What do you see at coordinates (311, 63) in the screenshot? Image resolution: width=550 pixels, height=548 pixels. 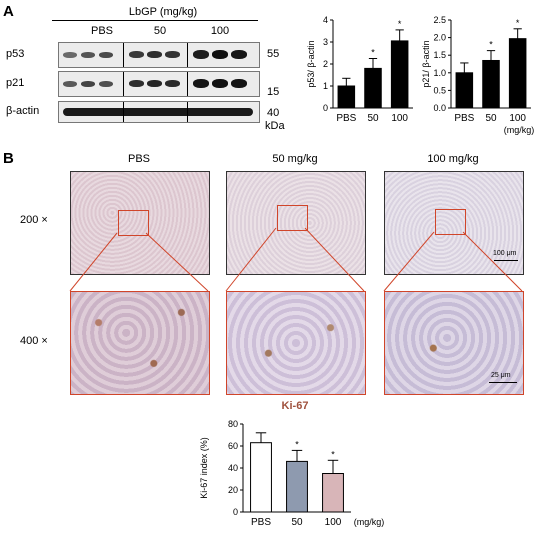 I see `p53-ylabel: p53/ β-actin` at bounding box center [311, 63].